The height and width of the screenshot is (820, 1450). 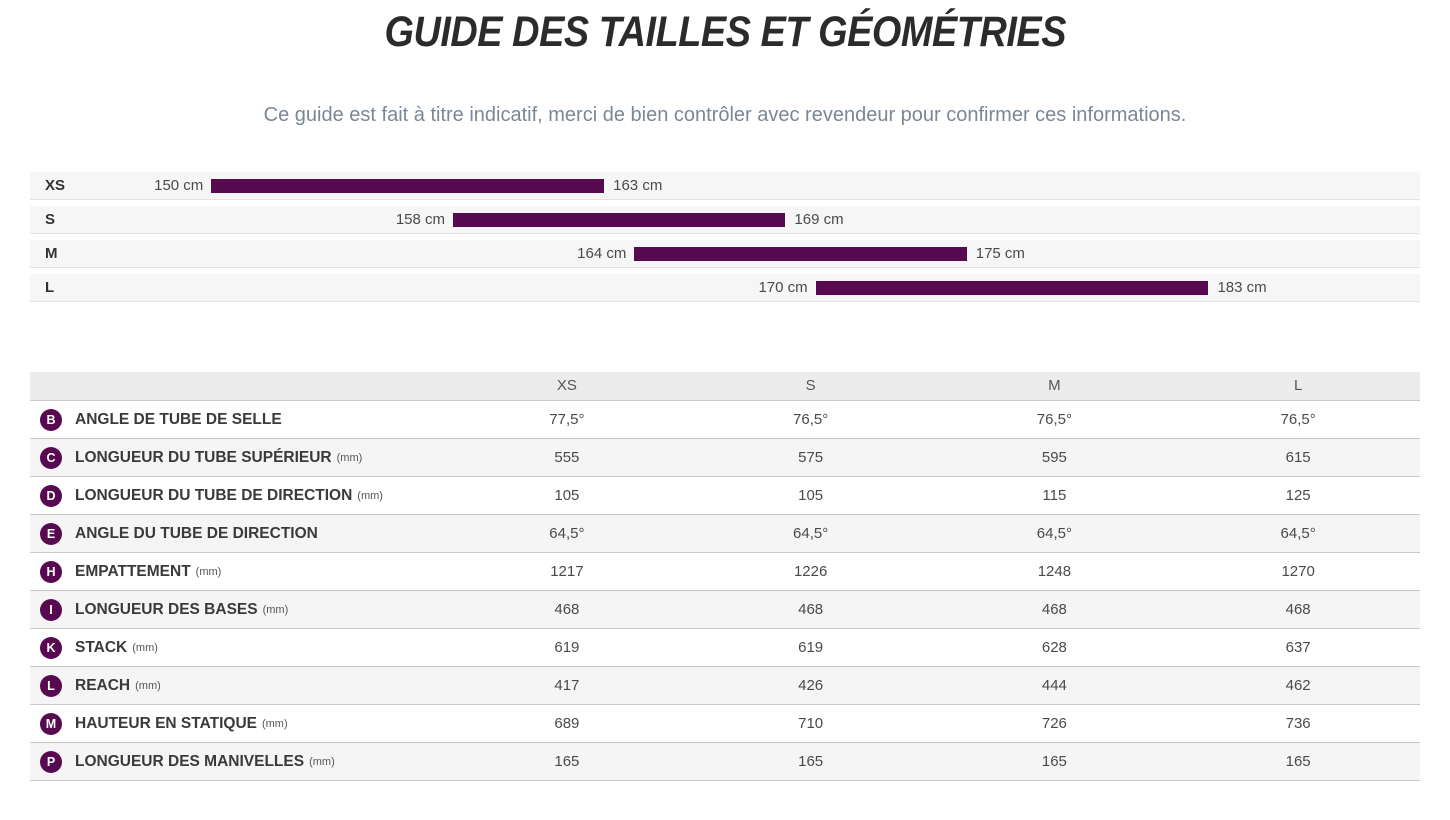 I want to click on dimension-cell: L REACH (mm), so click(x=237, y=685).